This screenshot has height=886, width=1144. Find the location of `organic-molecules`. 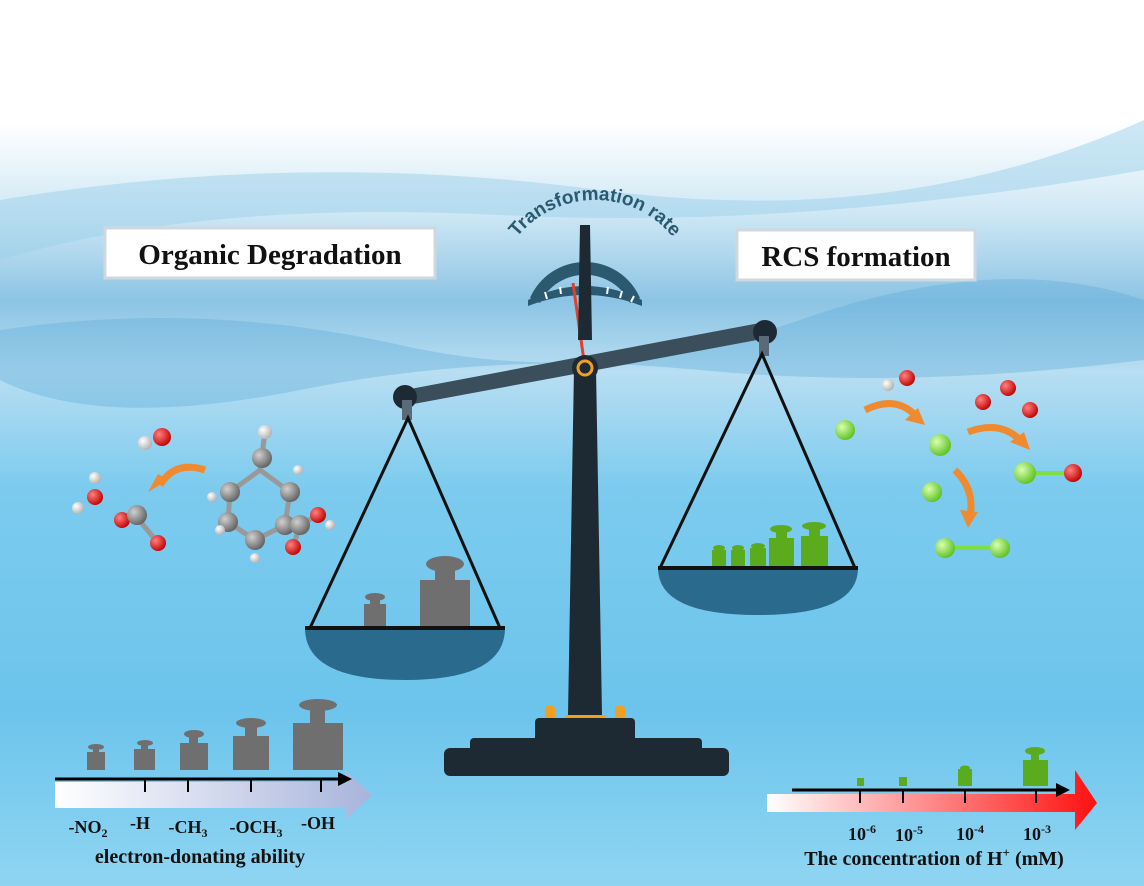

organic-molecules is located at coordinates (203, 494).